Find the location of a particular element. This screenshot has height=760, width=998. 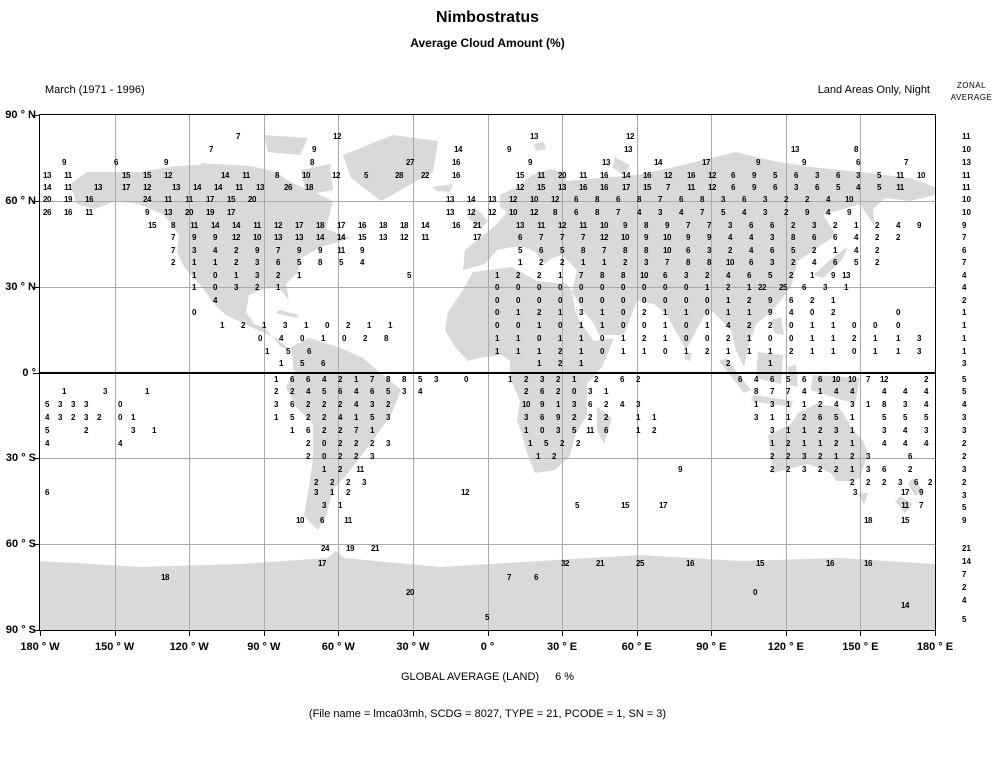

zonal-average-value: 3 is located at coordinates (964, 495).